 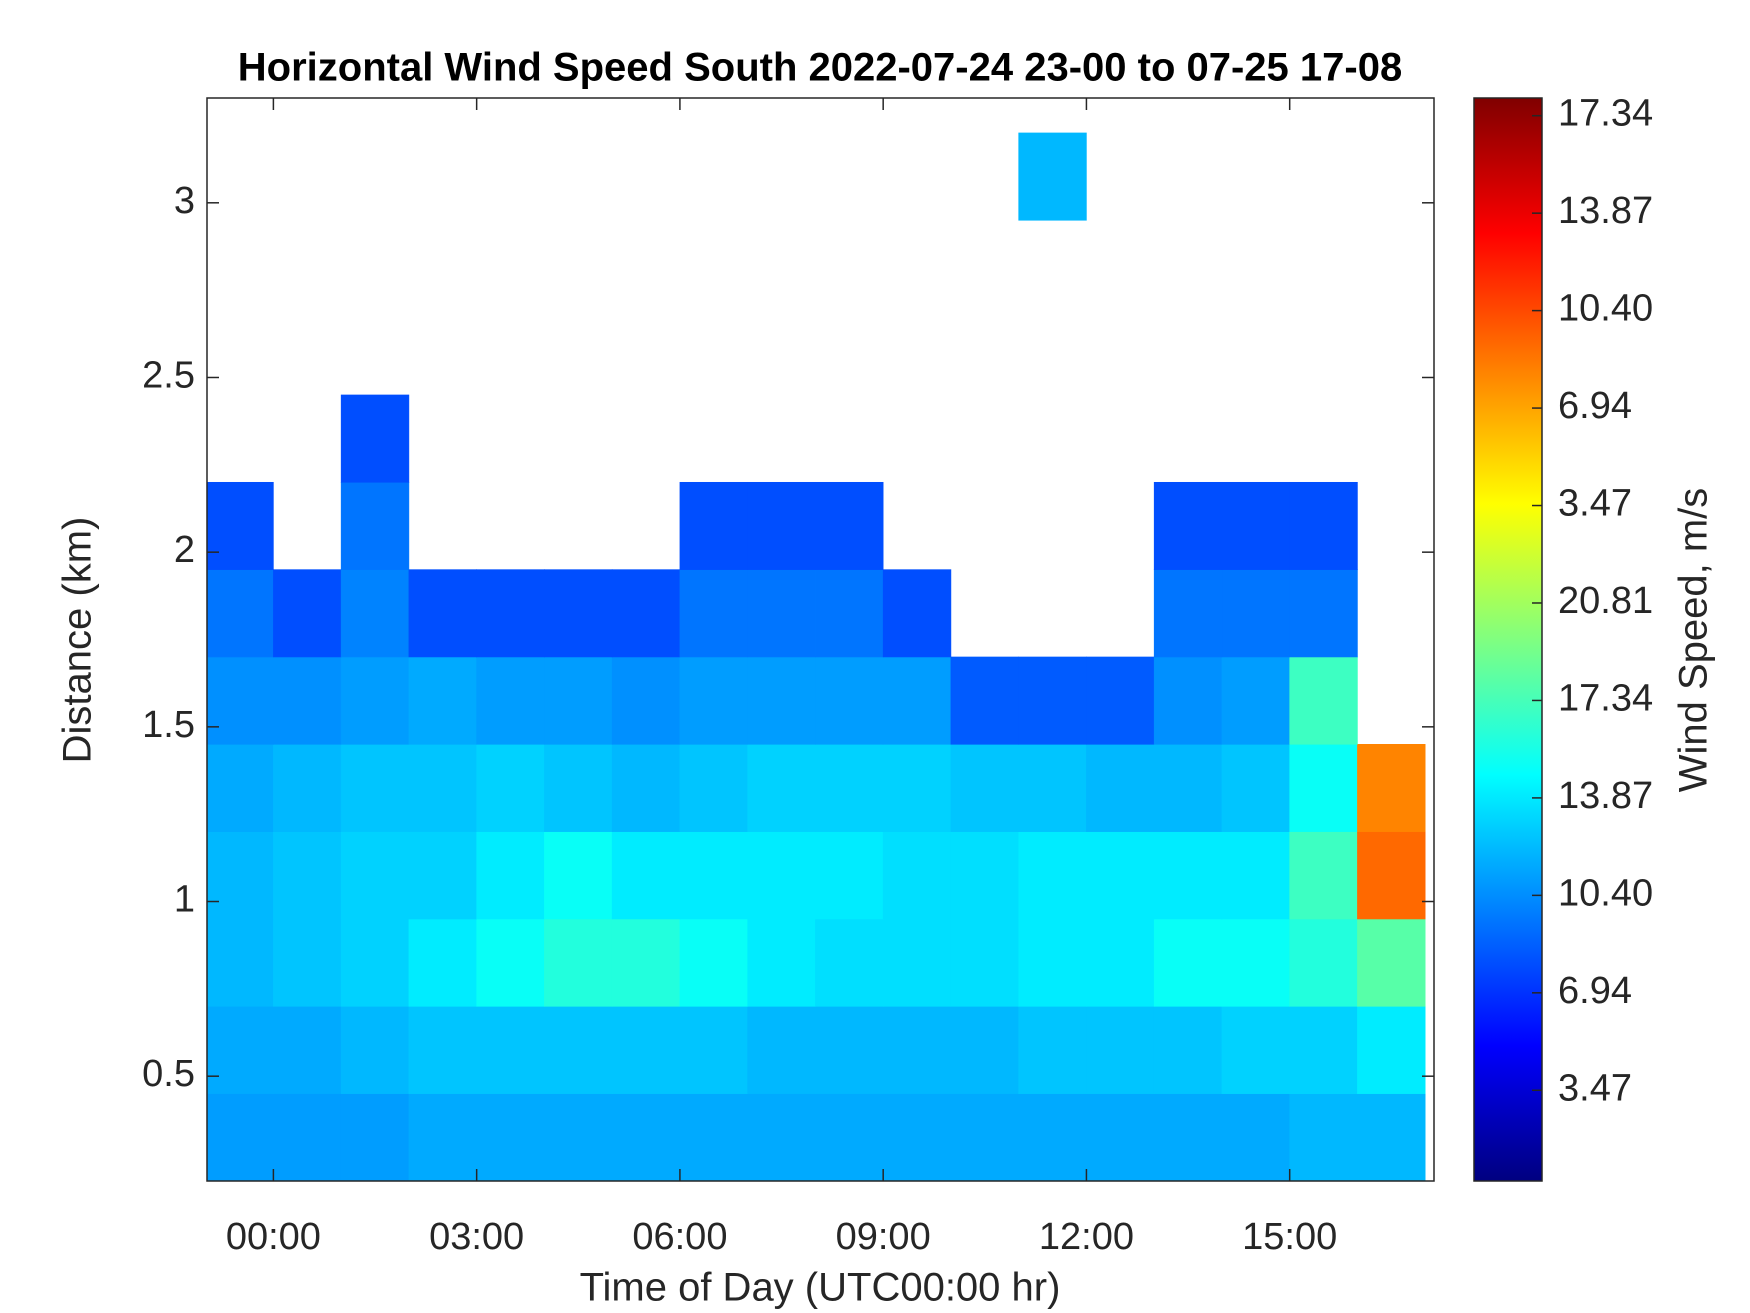 I want to click on x-tick-label: 00:00, so click(x=273, y=1237).